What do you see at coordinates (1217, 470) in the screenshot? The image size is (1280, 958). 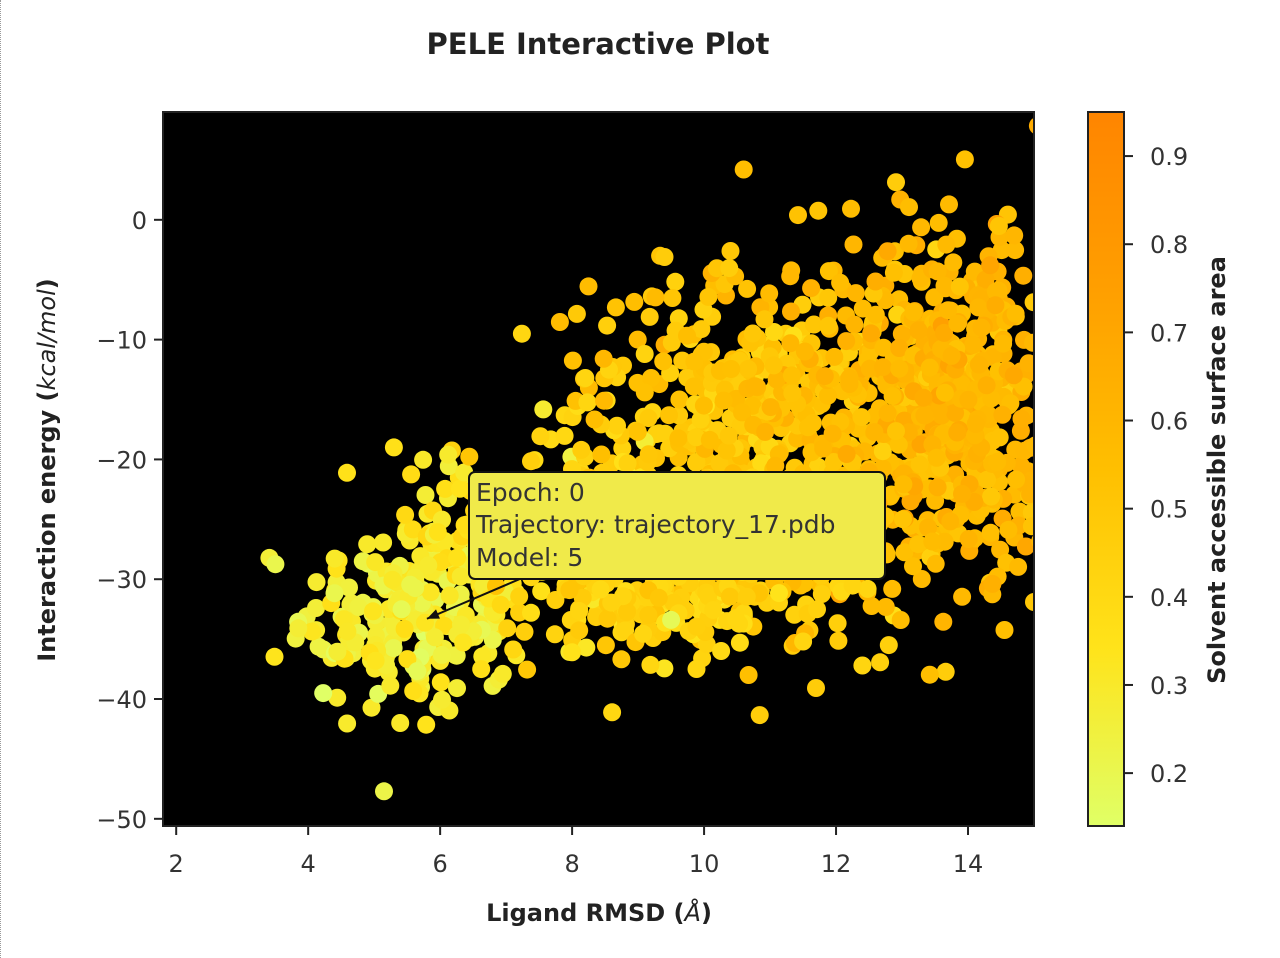 I see `colorbar-label: Solvent accessible surface area` at bounding box center [1217, 470].